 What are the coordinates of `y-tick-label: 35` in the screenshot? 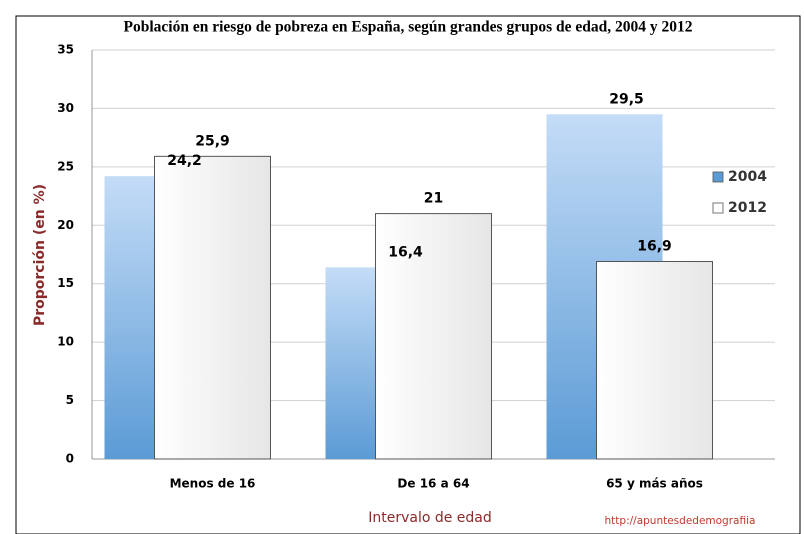 It's located at (65, 50).